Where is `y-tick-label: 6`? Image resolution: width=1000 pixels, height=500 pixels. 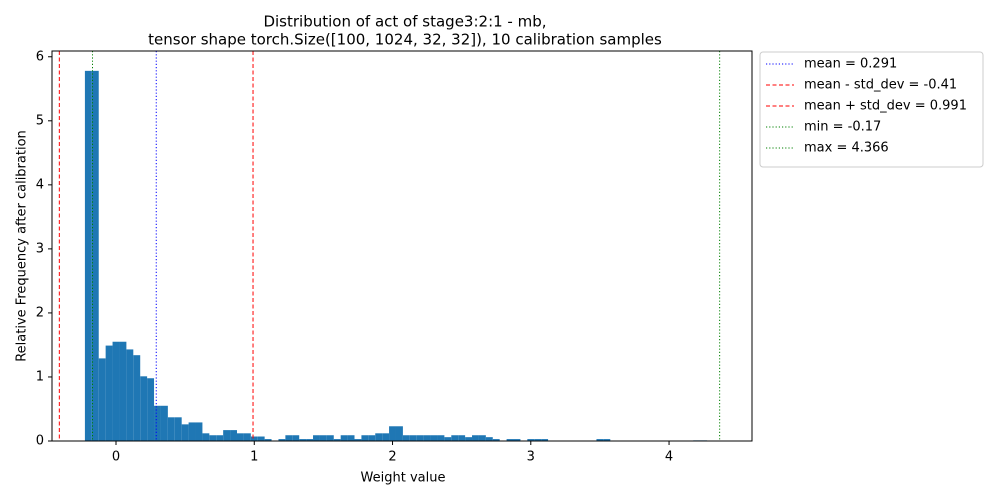 y-tick-label: 6 is located at coordinates (40, 56).